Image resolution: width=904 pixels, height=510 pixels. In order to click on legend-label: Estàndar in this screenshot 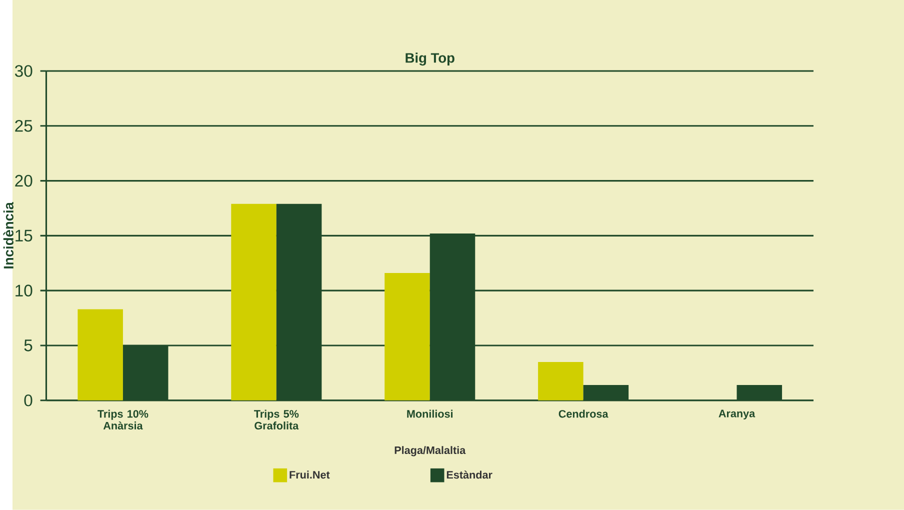, I will do `click(469, 474)`.